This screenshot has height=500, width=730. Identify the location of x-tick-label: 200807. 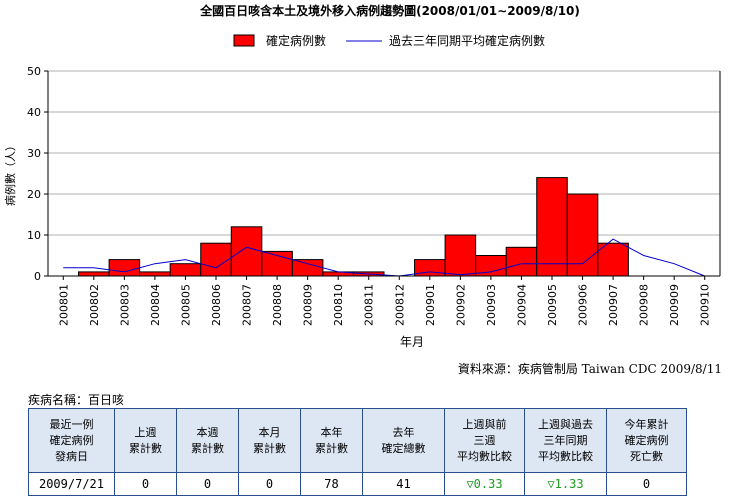
(247, 305).